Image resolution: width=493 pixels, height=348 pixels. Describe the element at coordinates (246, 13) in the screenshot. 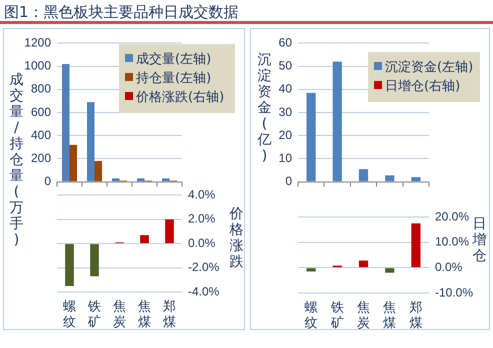

I see `chart-title: 图1：黑色板块主要品种日成交数据` at that location.